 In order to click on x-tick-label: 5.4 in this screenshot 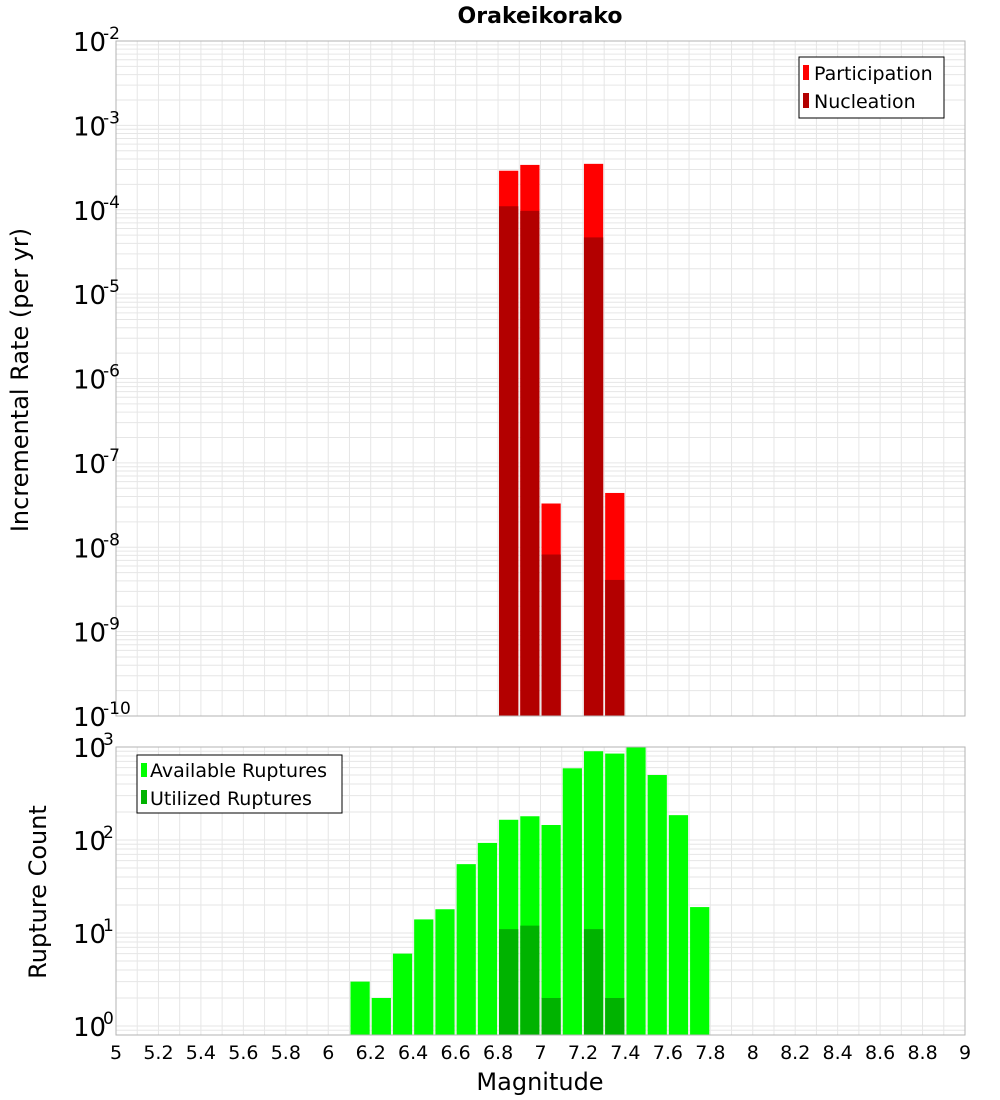, I will do `click(201, 1053)`.